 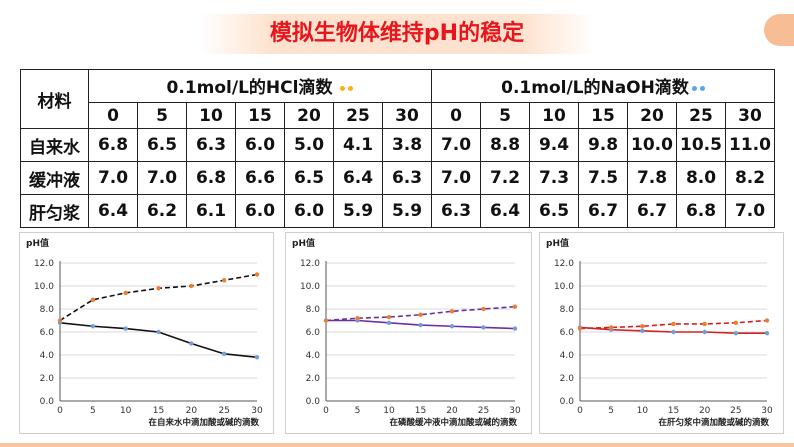 What do you see at coordinates (779, 30) in the screenshot?
I see `decorative-bar` at bounding box center [779, 30].